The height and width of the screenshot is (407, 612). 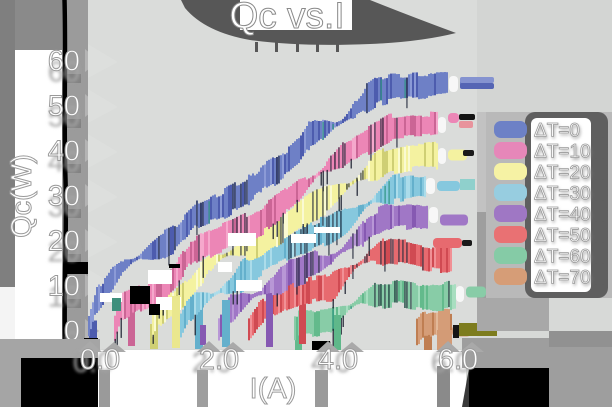 I want to click on svg-text: Qc(W), so click(x=22, y=196).